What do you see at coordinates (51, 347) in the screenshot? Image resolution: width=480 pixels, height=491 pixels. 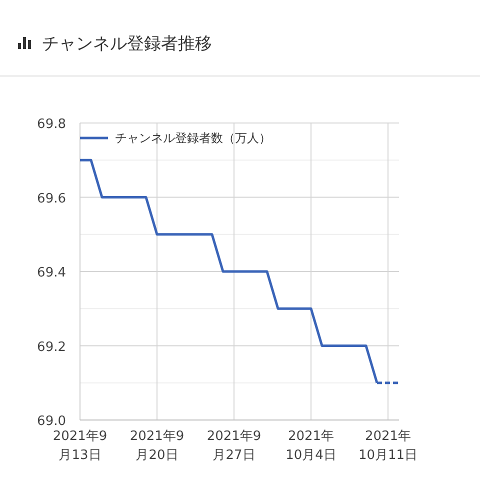 I see `y-tick-label: 69.2` at bounding box center [51, 347].